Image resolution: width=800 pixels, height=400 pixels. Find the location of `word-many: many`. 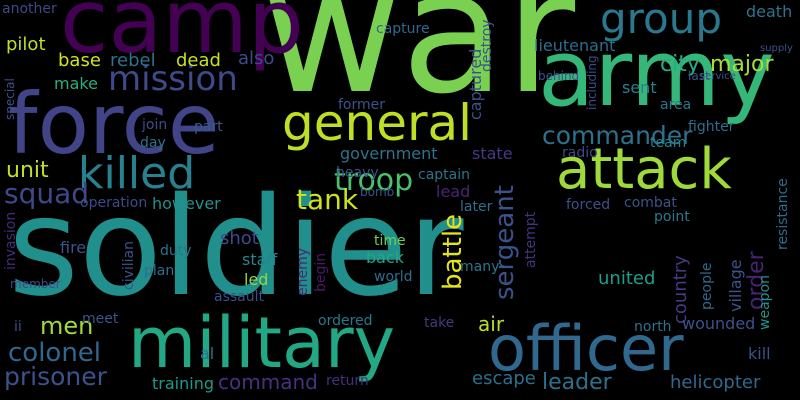

word-many: many is located at coordinates (480, 267).